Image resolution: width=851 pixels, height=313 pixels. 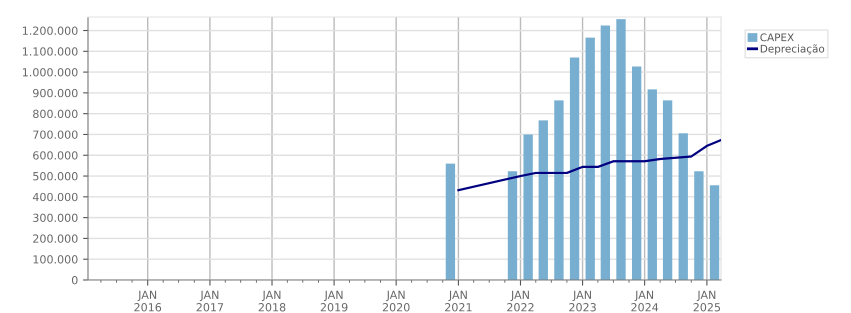 I want to click on x-tick-label: JAN 2022, so click(x=520, y=301).